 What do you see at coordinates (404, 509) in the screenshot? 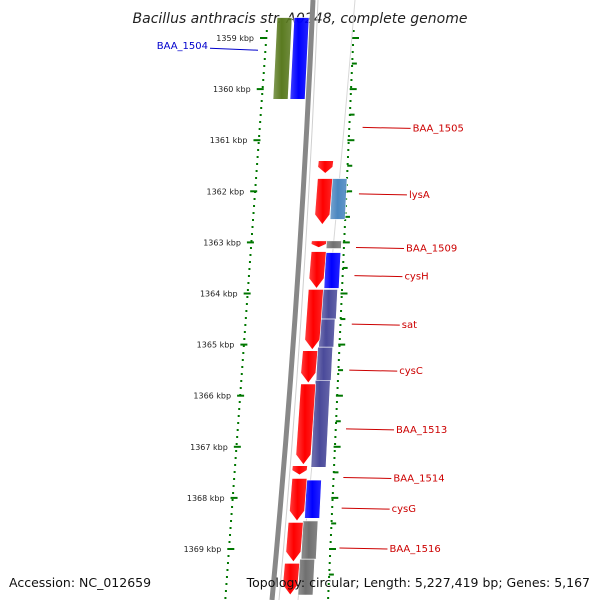
I see `gene-label-cysG: cysG` at bounding box center [404, 509].